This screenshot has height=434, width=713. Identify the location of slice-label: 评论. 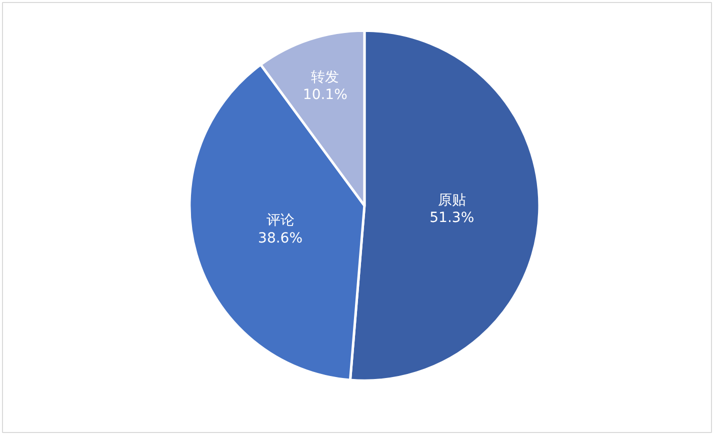
(280, 220).